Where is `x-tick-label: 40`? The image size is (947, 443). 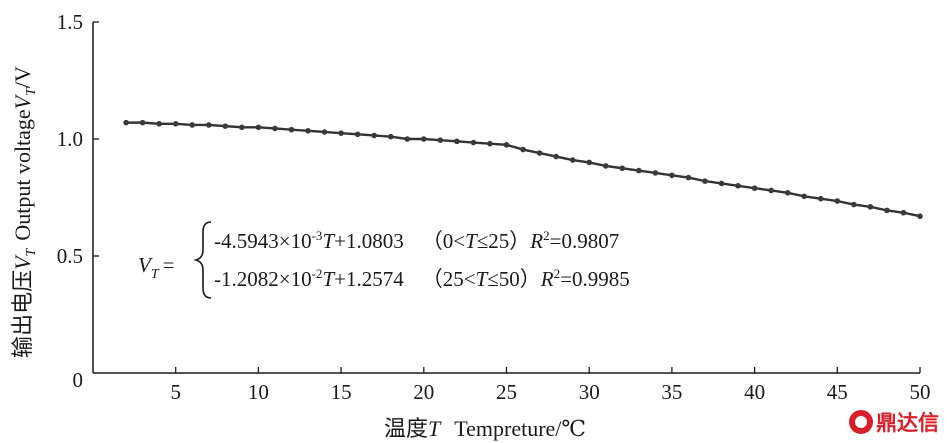 x-tick-label: 40 is located at coordinates (754, 392).